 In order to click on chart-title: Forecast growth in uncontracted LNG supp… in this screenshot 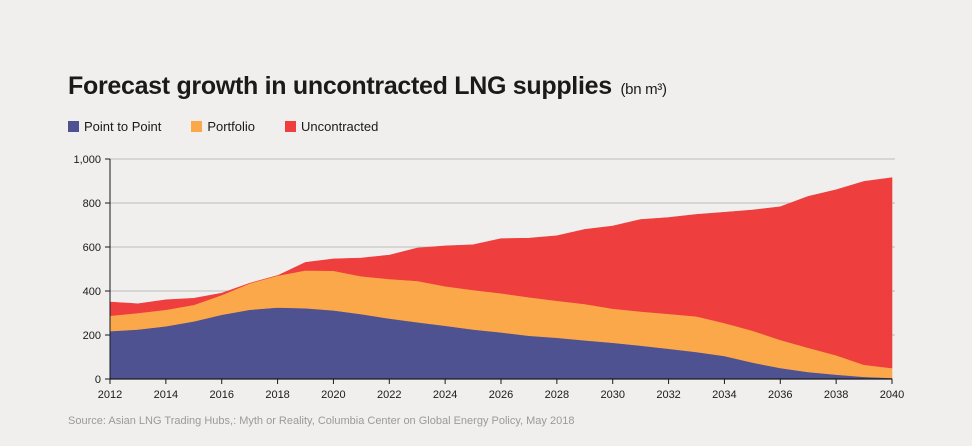, I will do `click(367, 86)`.